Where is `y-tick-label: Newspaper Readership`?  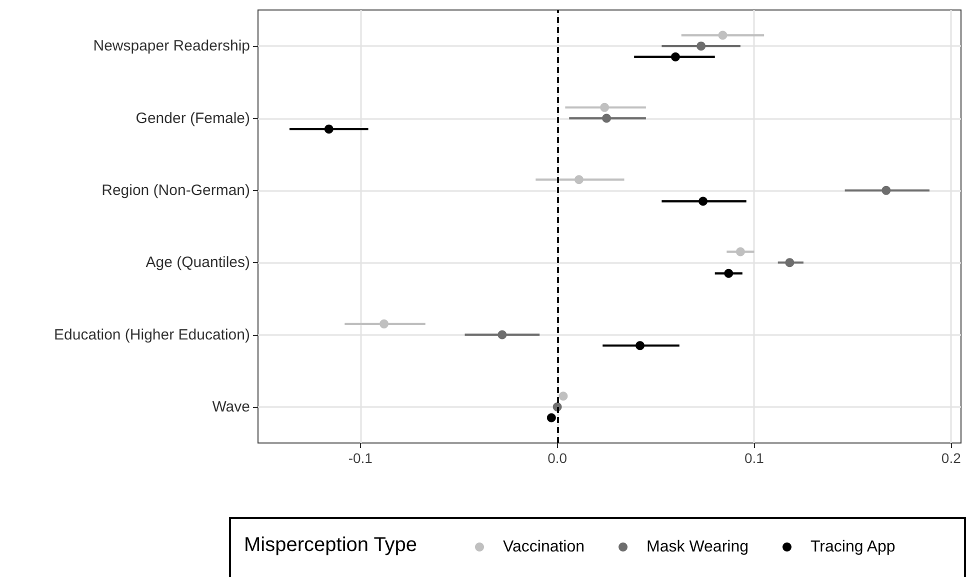 y-tick-label: Newspaper Readership is located at coordinates (171, 46).